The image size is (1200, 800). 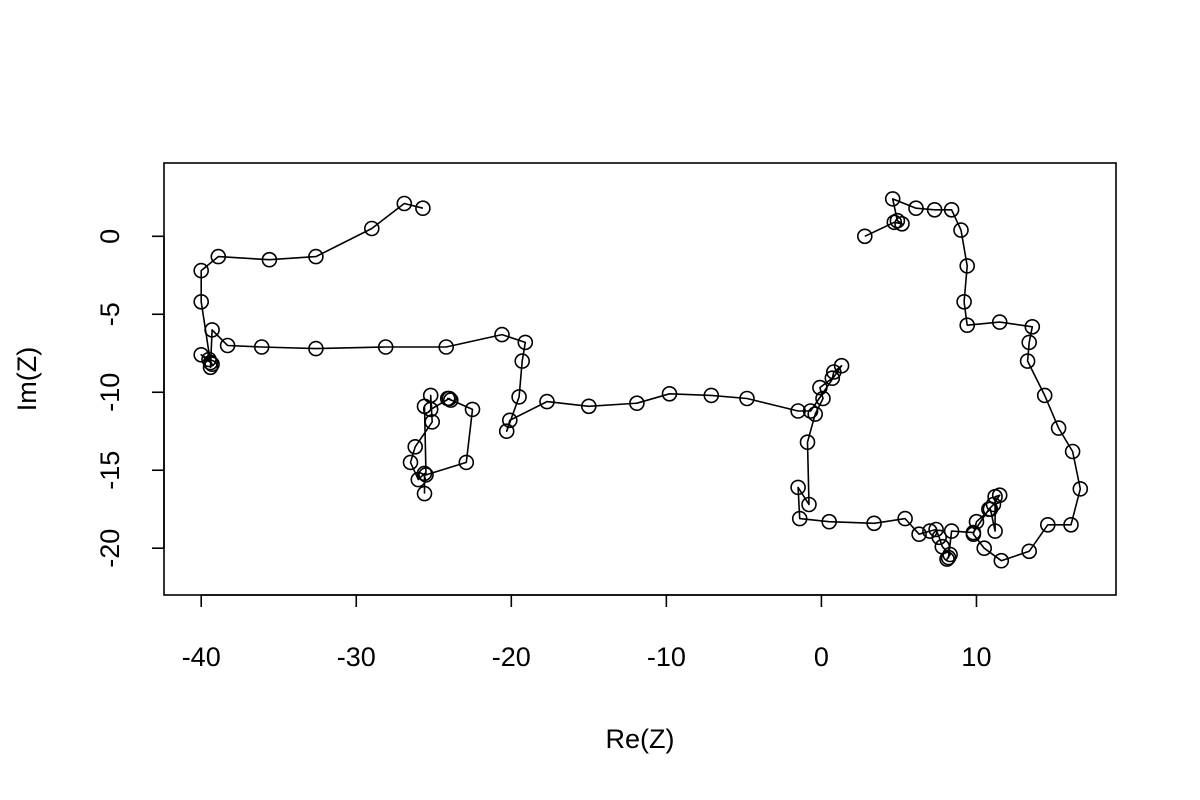 I want to click on x-axis-title: Re(Z), so click(x=640, y=739).